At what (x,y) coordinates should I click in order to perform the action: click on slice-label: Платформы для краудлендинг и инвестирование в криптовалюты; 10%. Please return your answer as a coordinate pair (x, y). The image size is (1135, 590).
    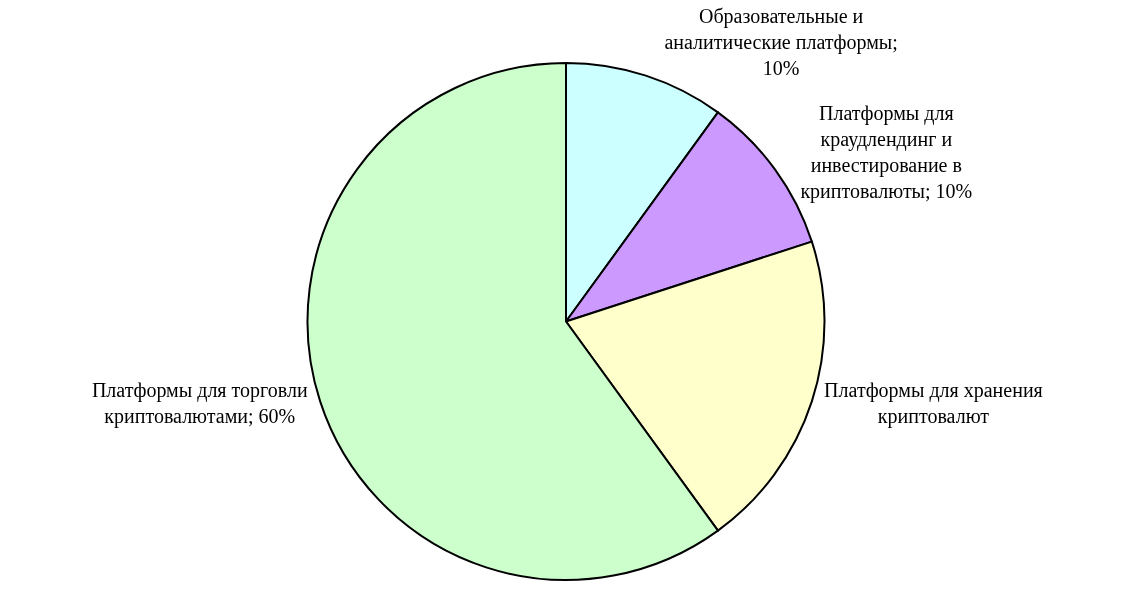
    Looking at the image, I should click on (886, 152).